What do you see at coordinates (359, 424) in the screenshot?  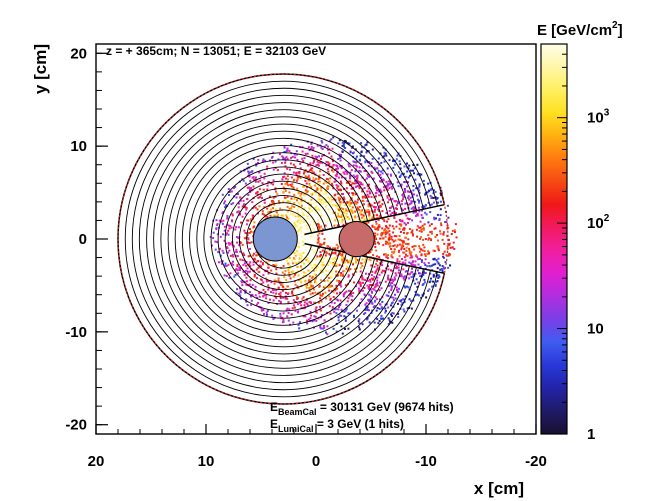 I see `lumical-energy-value: = 3 GeV (1 hits)` at bounding box center [359, 424].